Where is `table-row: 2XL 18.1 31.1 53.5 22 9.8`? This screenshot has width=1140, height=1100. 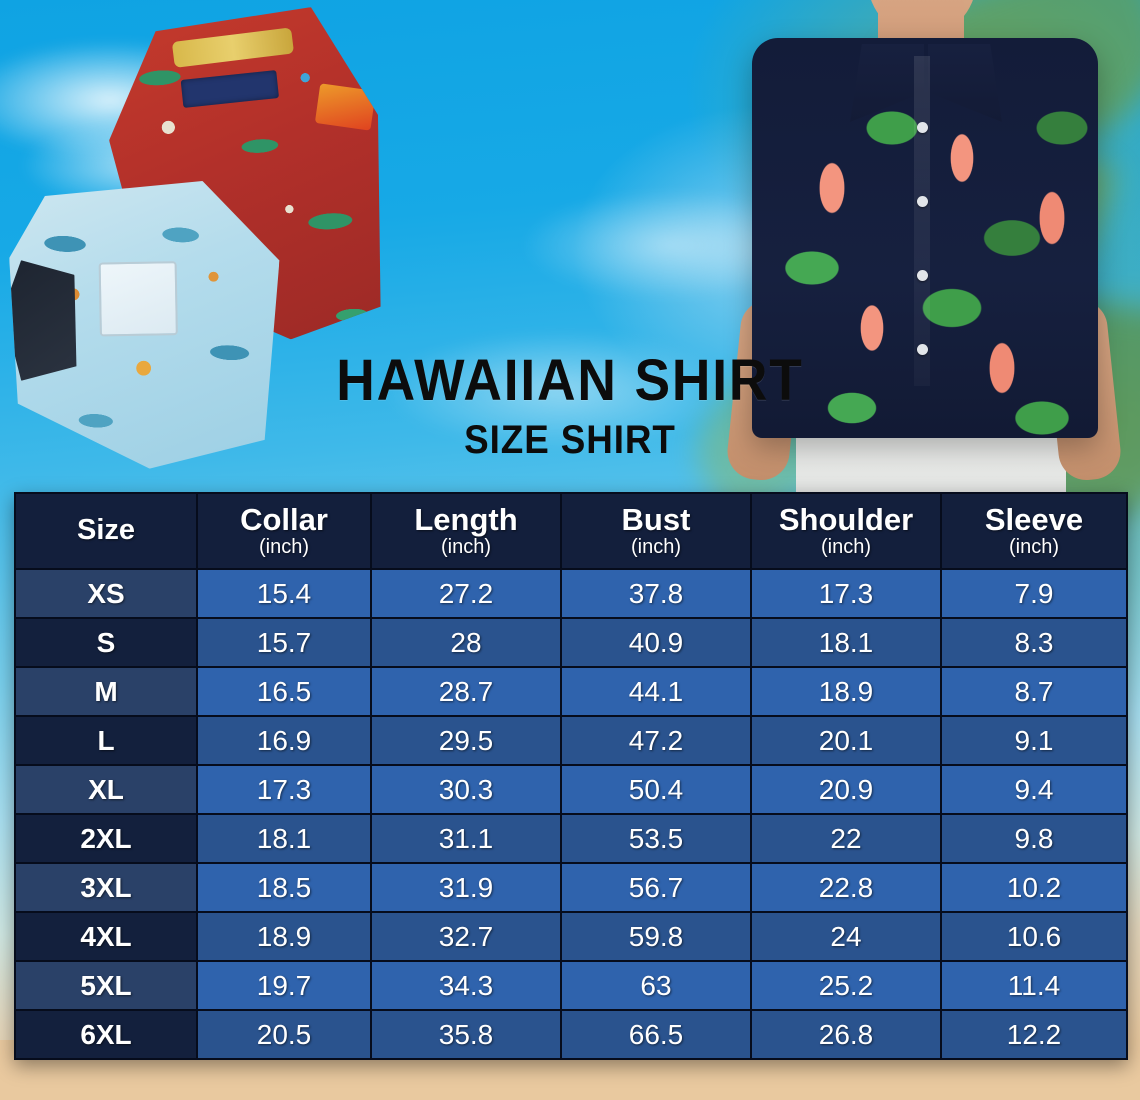 table-row: 2XL 18.1 31.1 53.5 22 9.8 is located at coordinates (571, 838).